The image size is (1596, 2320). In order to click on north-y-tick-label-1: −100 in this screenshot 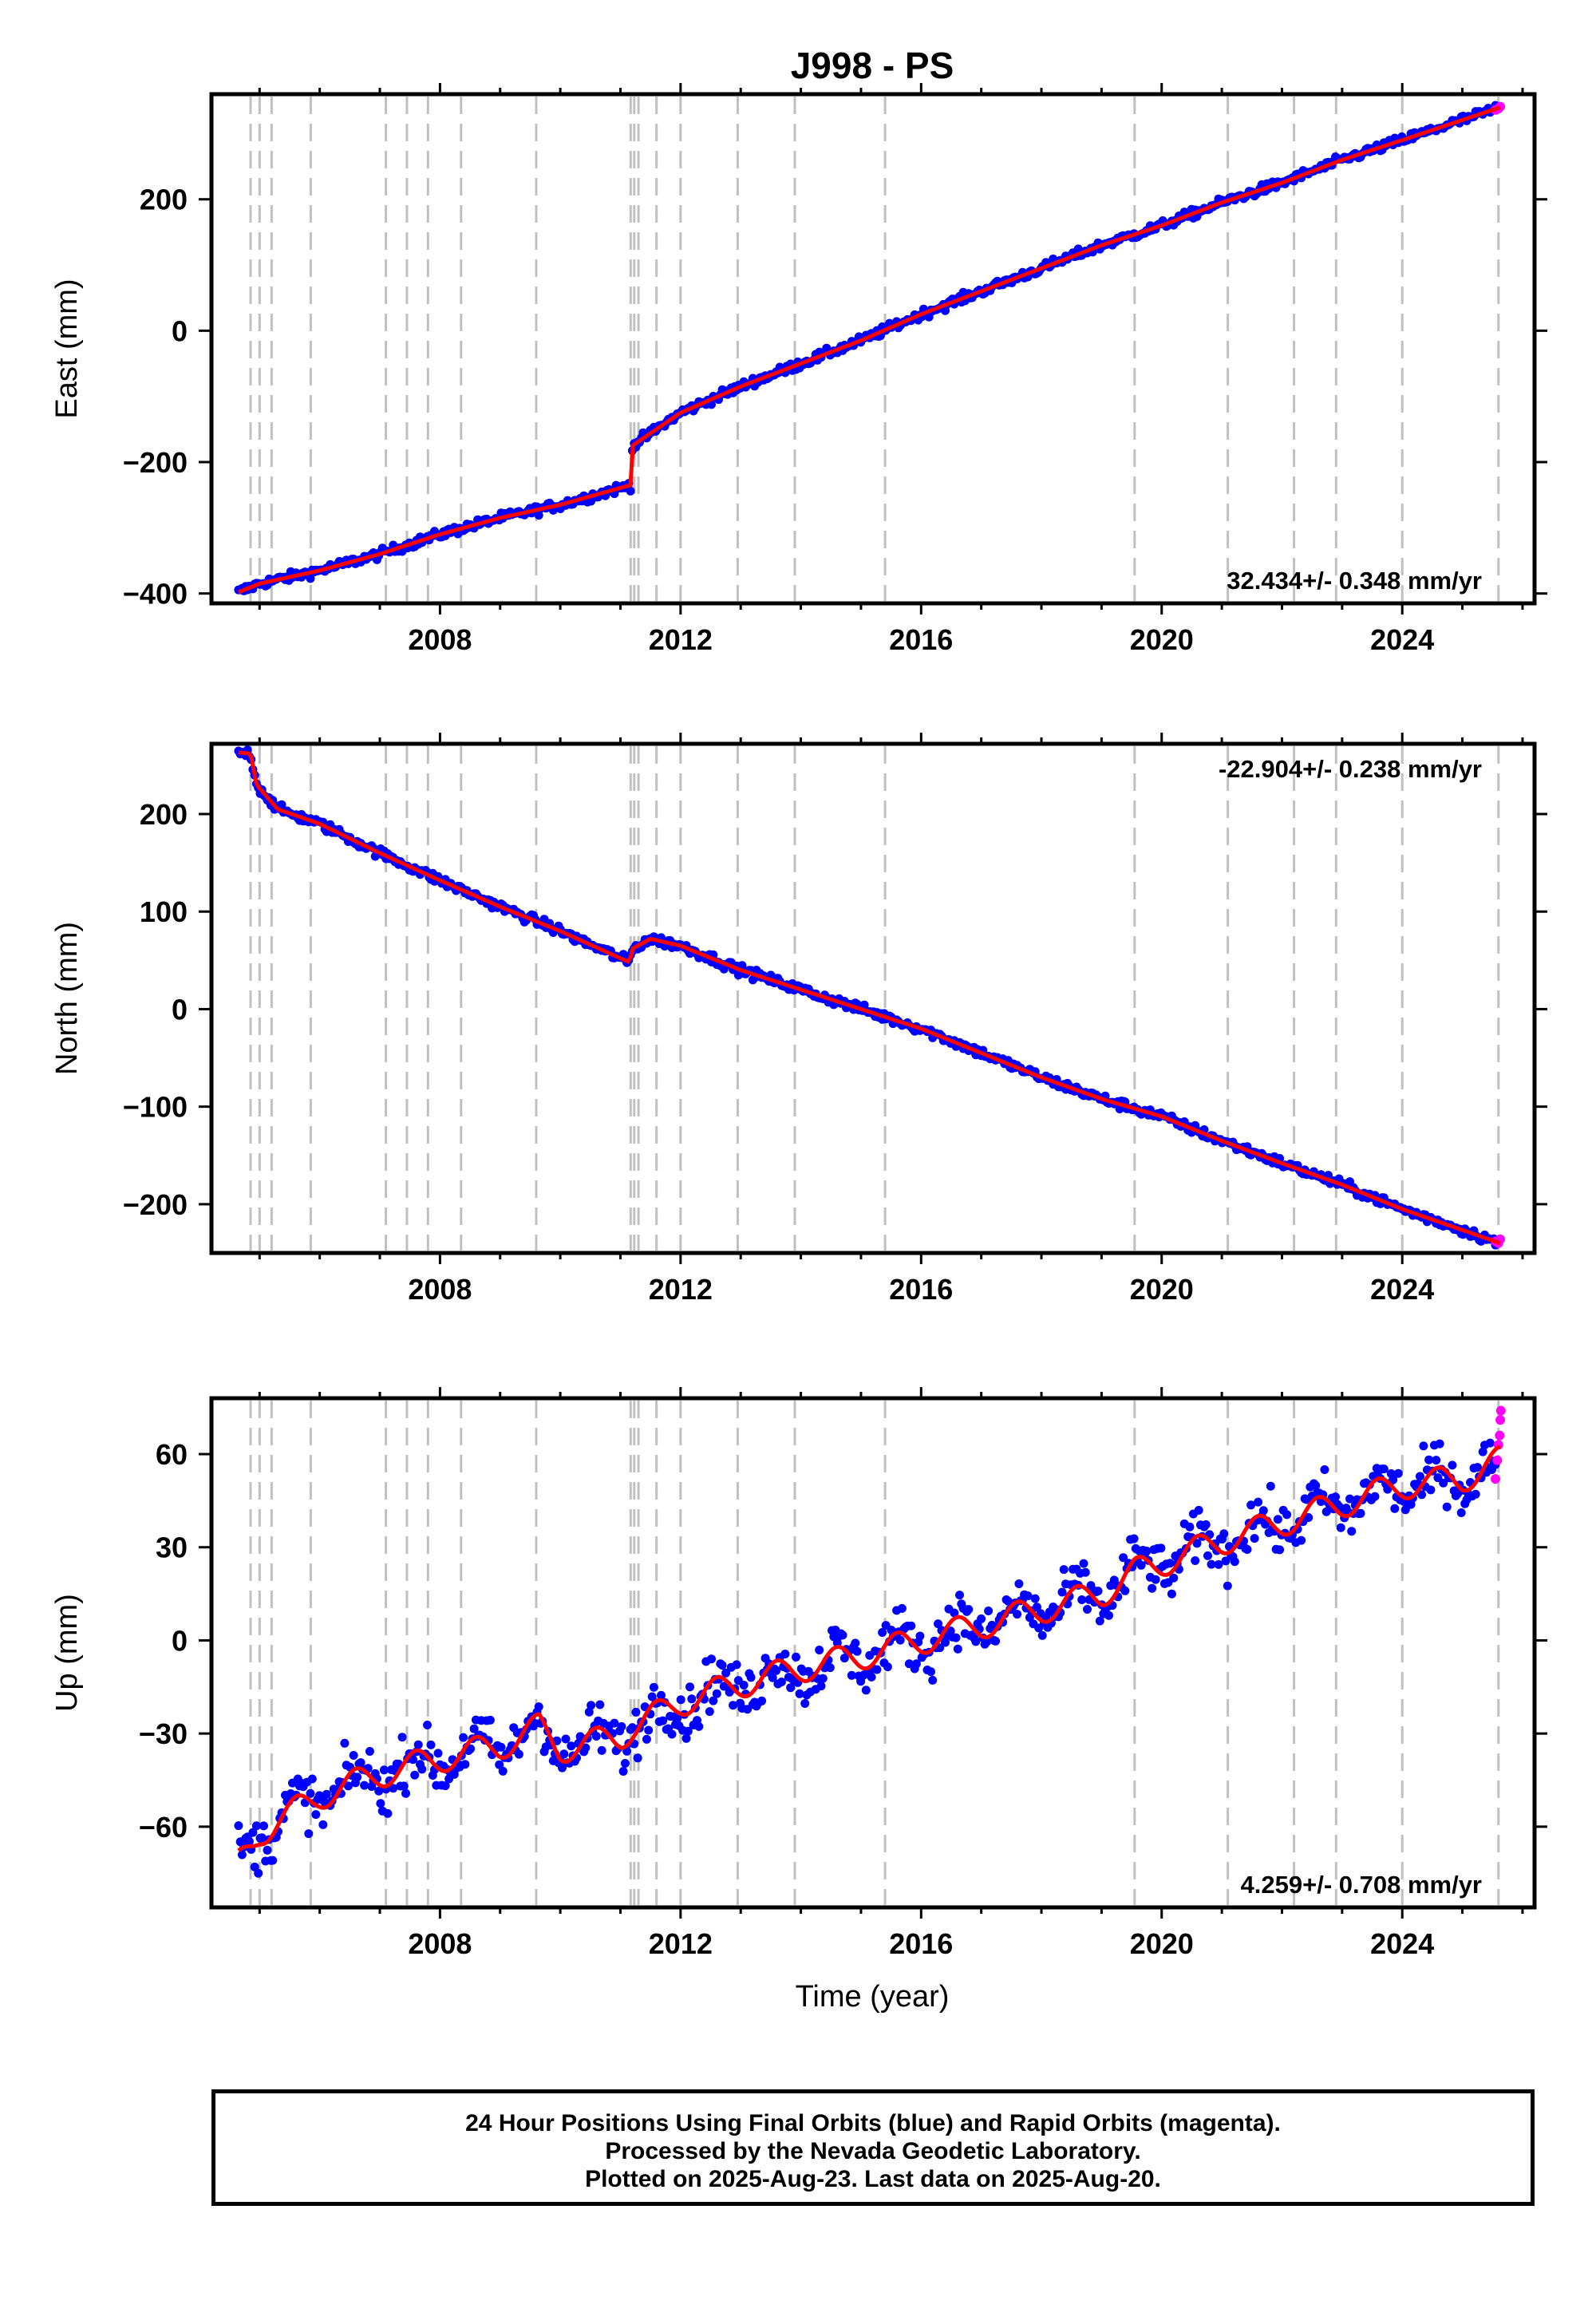, I will do `click(155, 1107)`.